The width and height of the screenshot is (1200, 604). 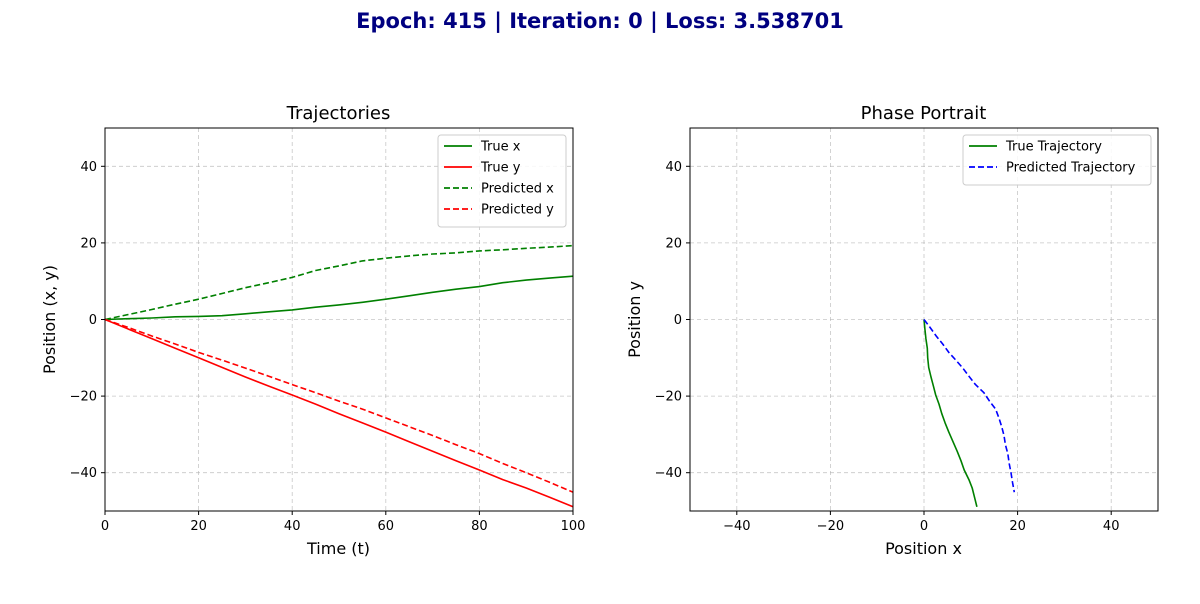 What do you see at coordinates (292, 526) in the screenshot?
I see `trajectories-xtick-label-2: 40` at bounding box center [292, 526].